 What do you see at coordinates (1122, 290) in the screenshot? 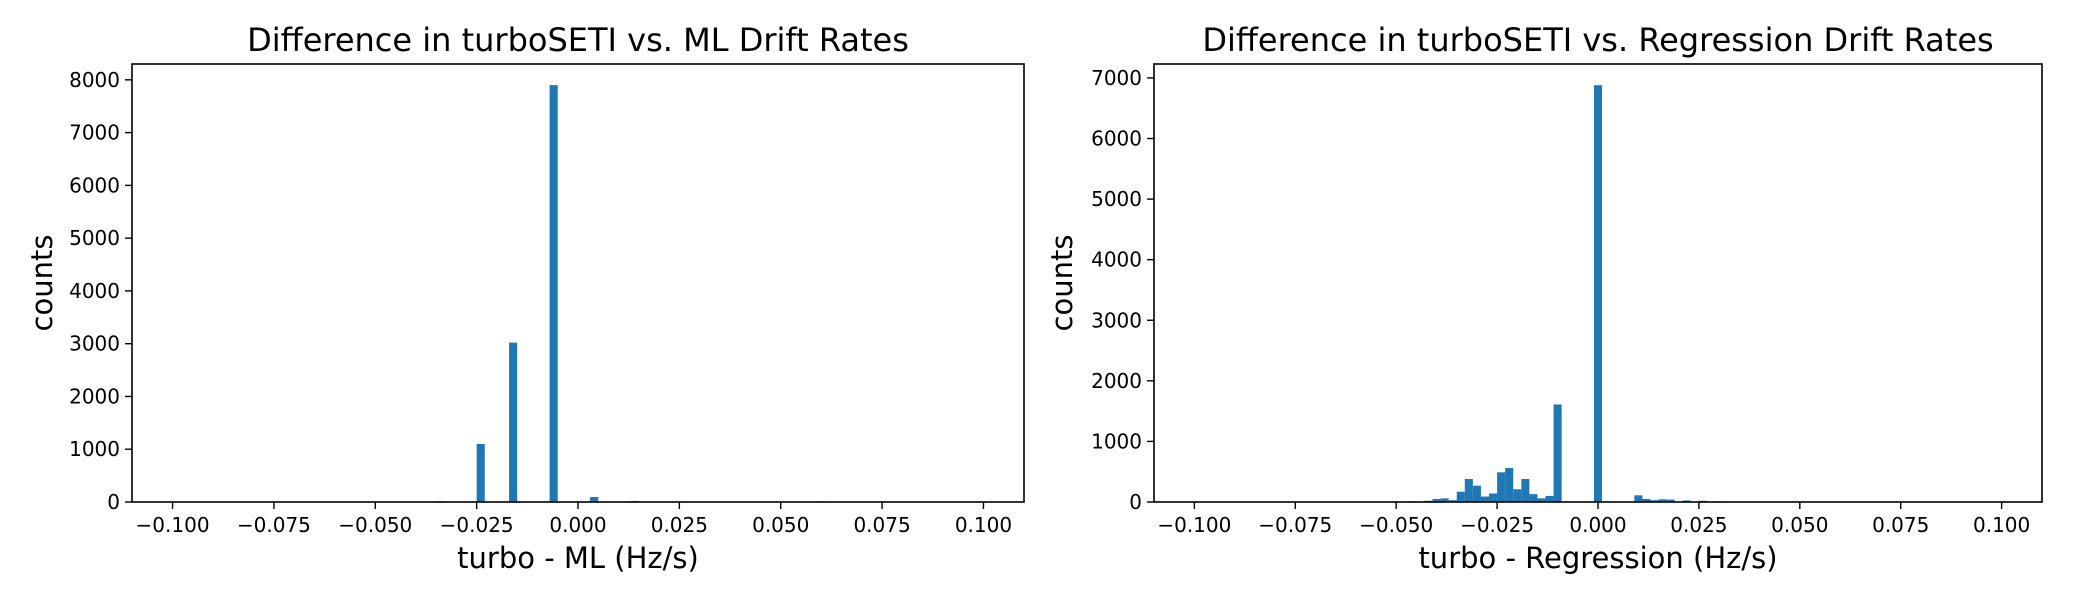
I see `y-axis-ticks: 0 1000 2000 3000 4000 5000 6000 7000` at bounding box center [1122, 290].